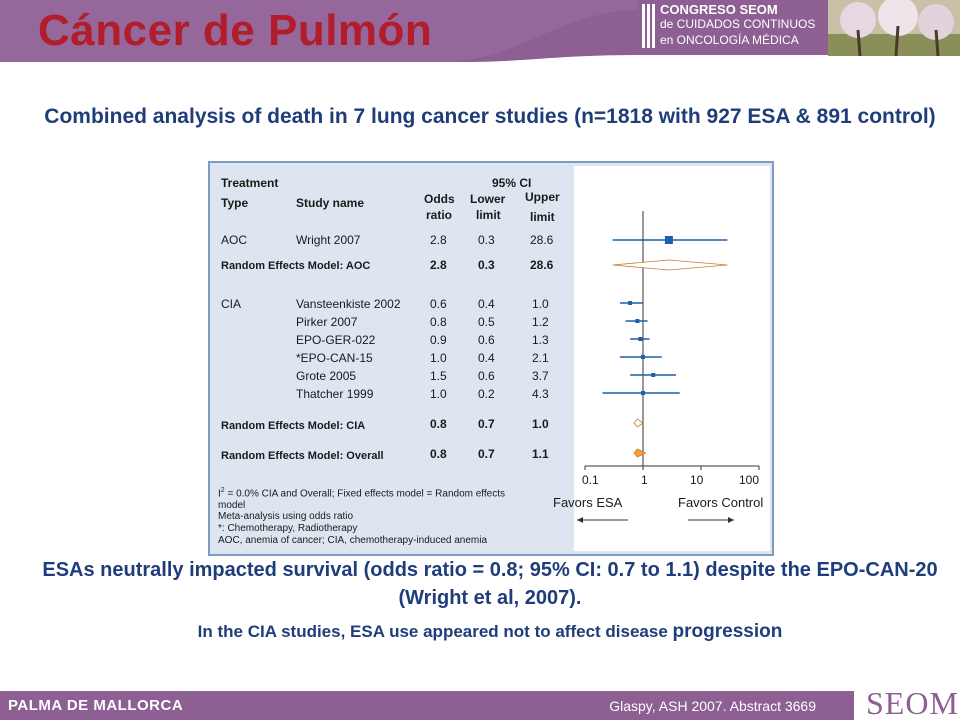 The height and width of the screenshot is (721, 960). Describe the element at coordinates (727, 631) in the screenshot. I see `cia-note-emph: progression` at that location.